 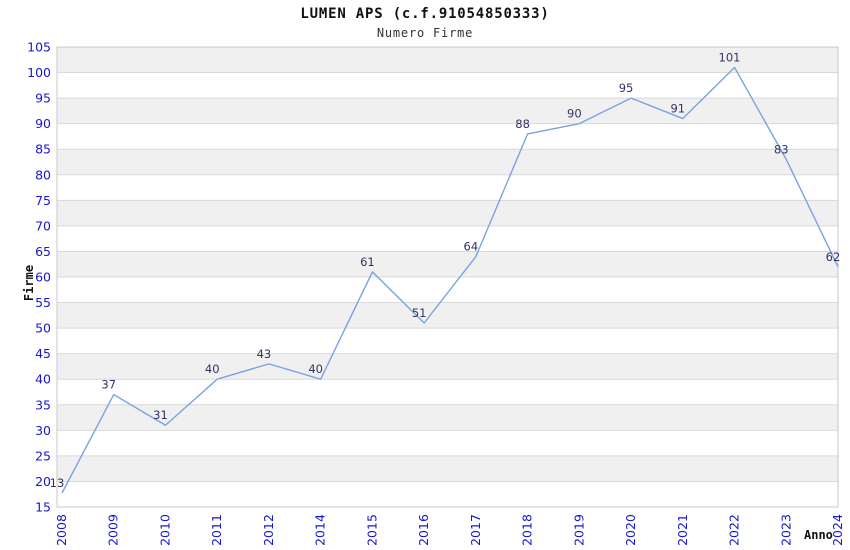 What do you see at coordinates (371, 530) in the screenshot?
I see `x-tick-label: 2015` at bounding box center [371, 530].